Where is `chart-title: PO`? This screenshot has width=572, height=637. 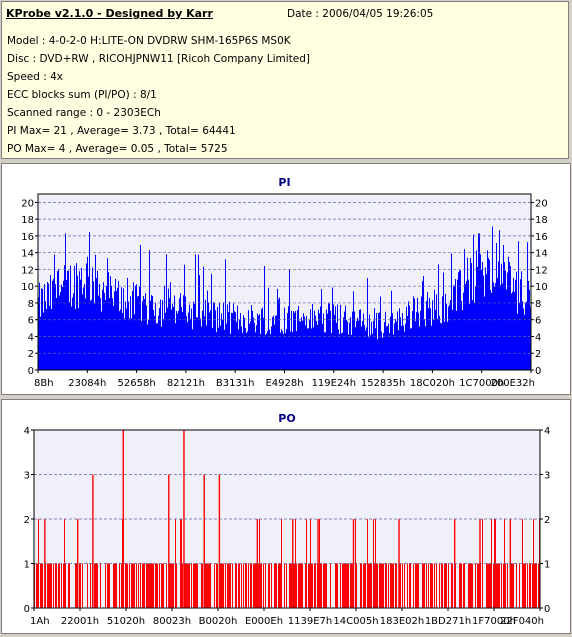 chart-title: PO is located at coordinates (286, 418).